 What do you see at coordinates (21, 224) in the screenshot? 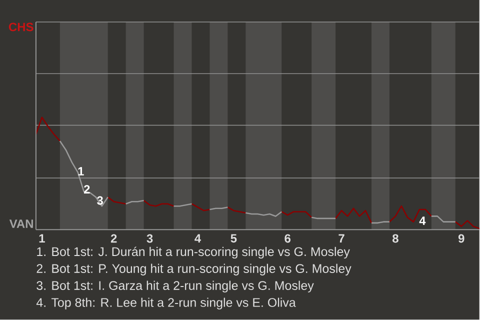
I see `text: VAN` at bounding box center [21, 224].